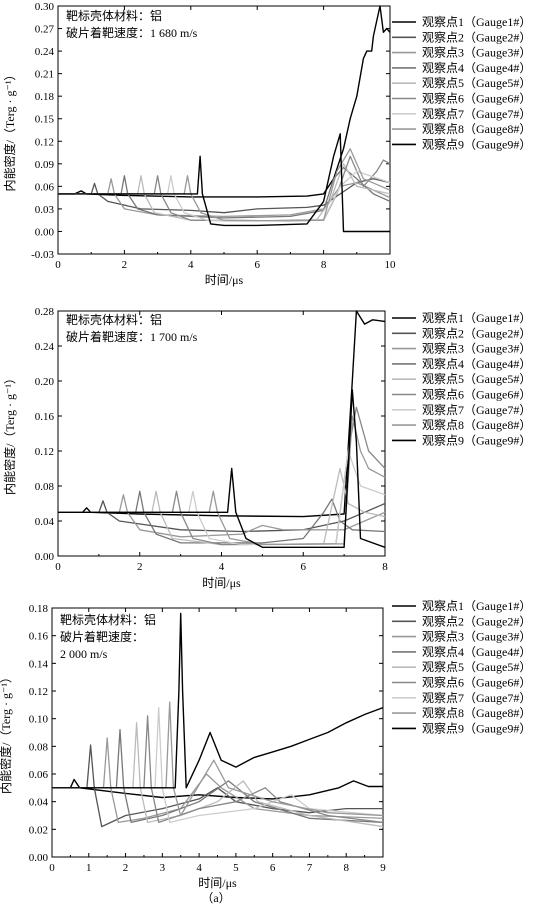 This screenshot has height=907, width=540. What do you see at coordinates (391, 265) in the screenshot?
I see `x-tick-label: 10` at bounding box center [391, 265].